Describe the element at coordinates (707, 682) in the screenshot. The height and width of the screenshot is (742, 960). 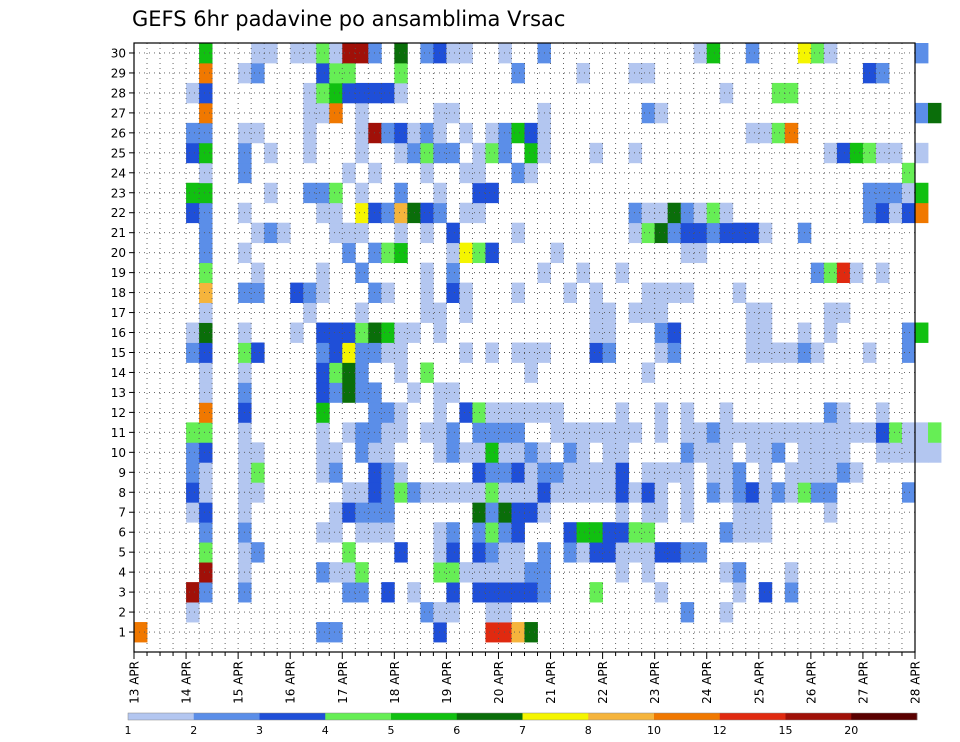
I see `x-tick-label: 24 APR` at that location.